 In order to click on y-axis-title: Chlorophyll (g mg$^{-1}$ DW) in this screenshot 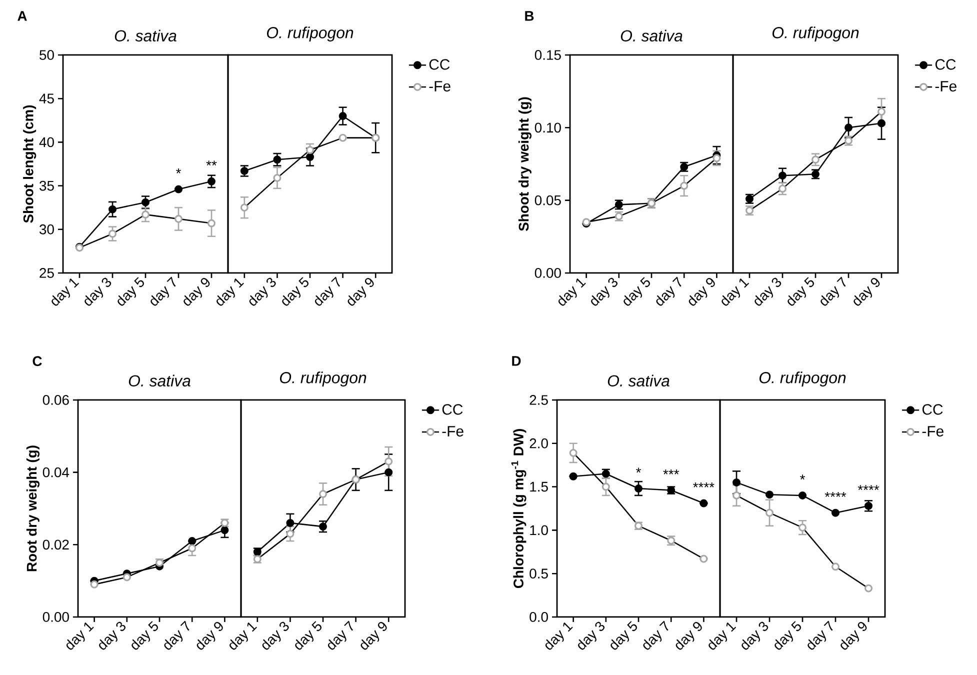, I will do `click(518, 508)`.